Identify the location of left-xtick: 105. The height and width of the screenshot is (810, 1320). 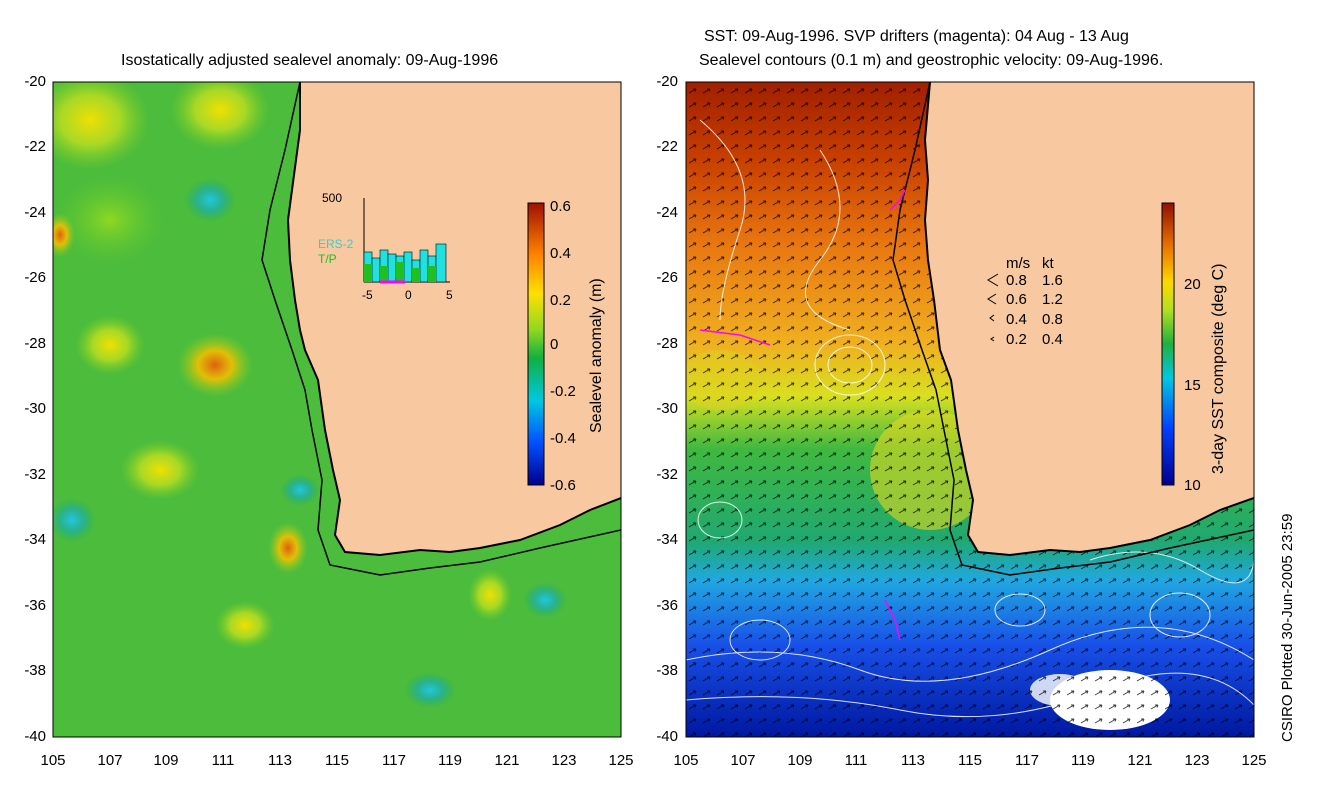
(53, 760).